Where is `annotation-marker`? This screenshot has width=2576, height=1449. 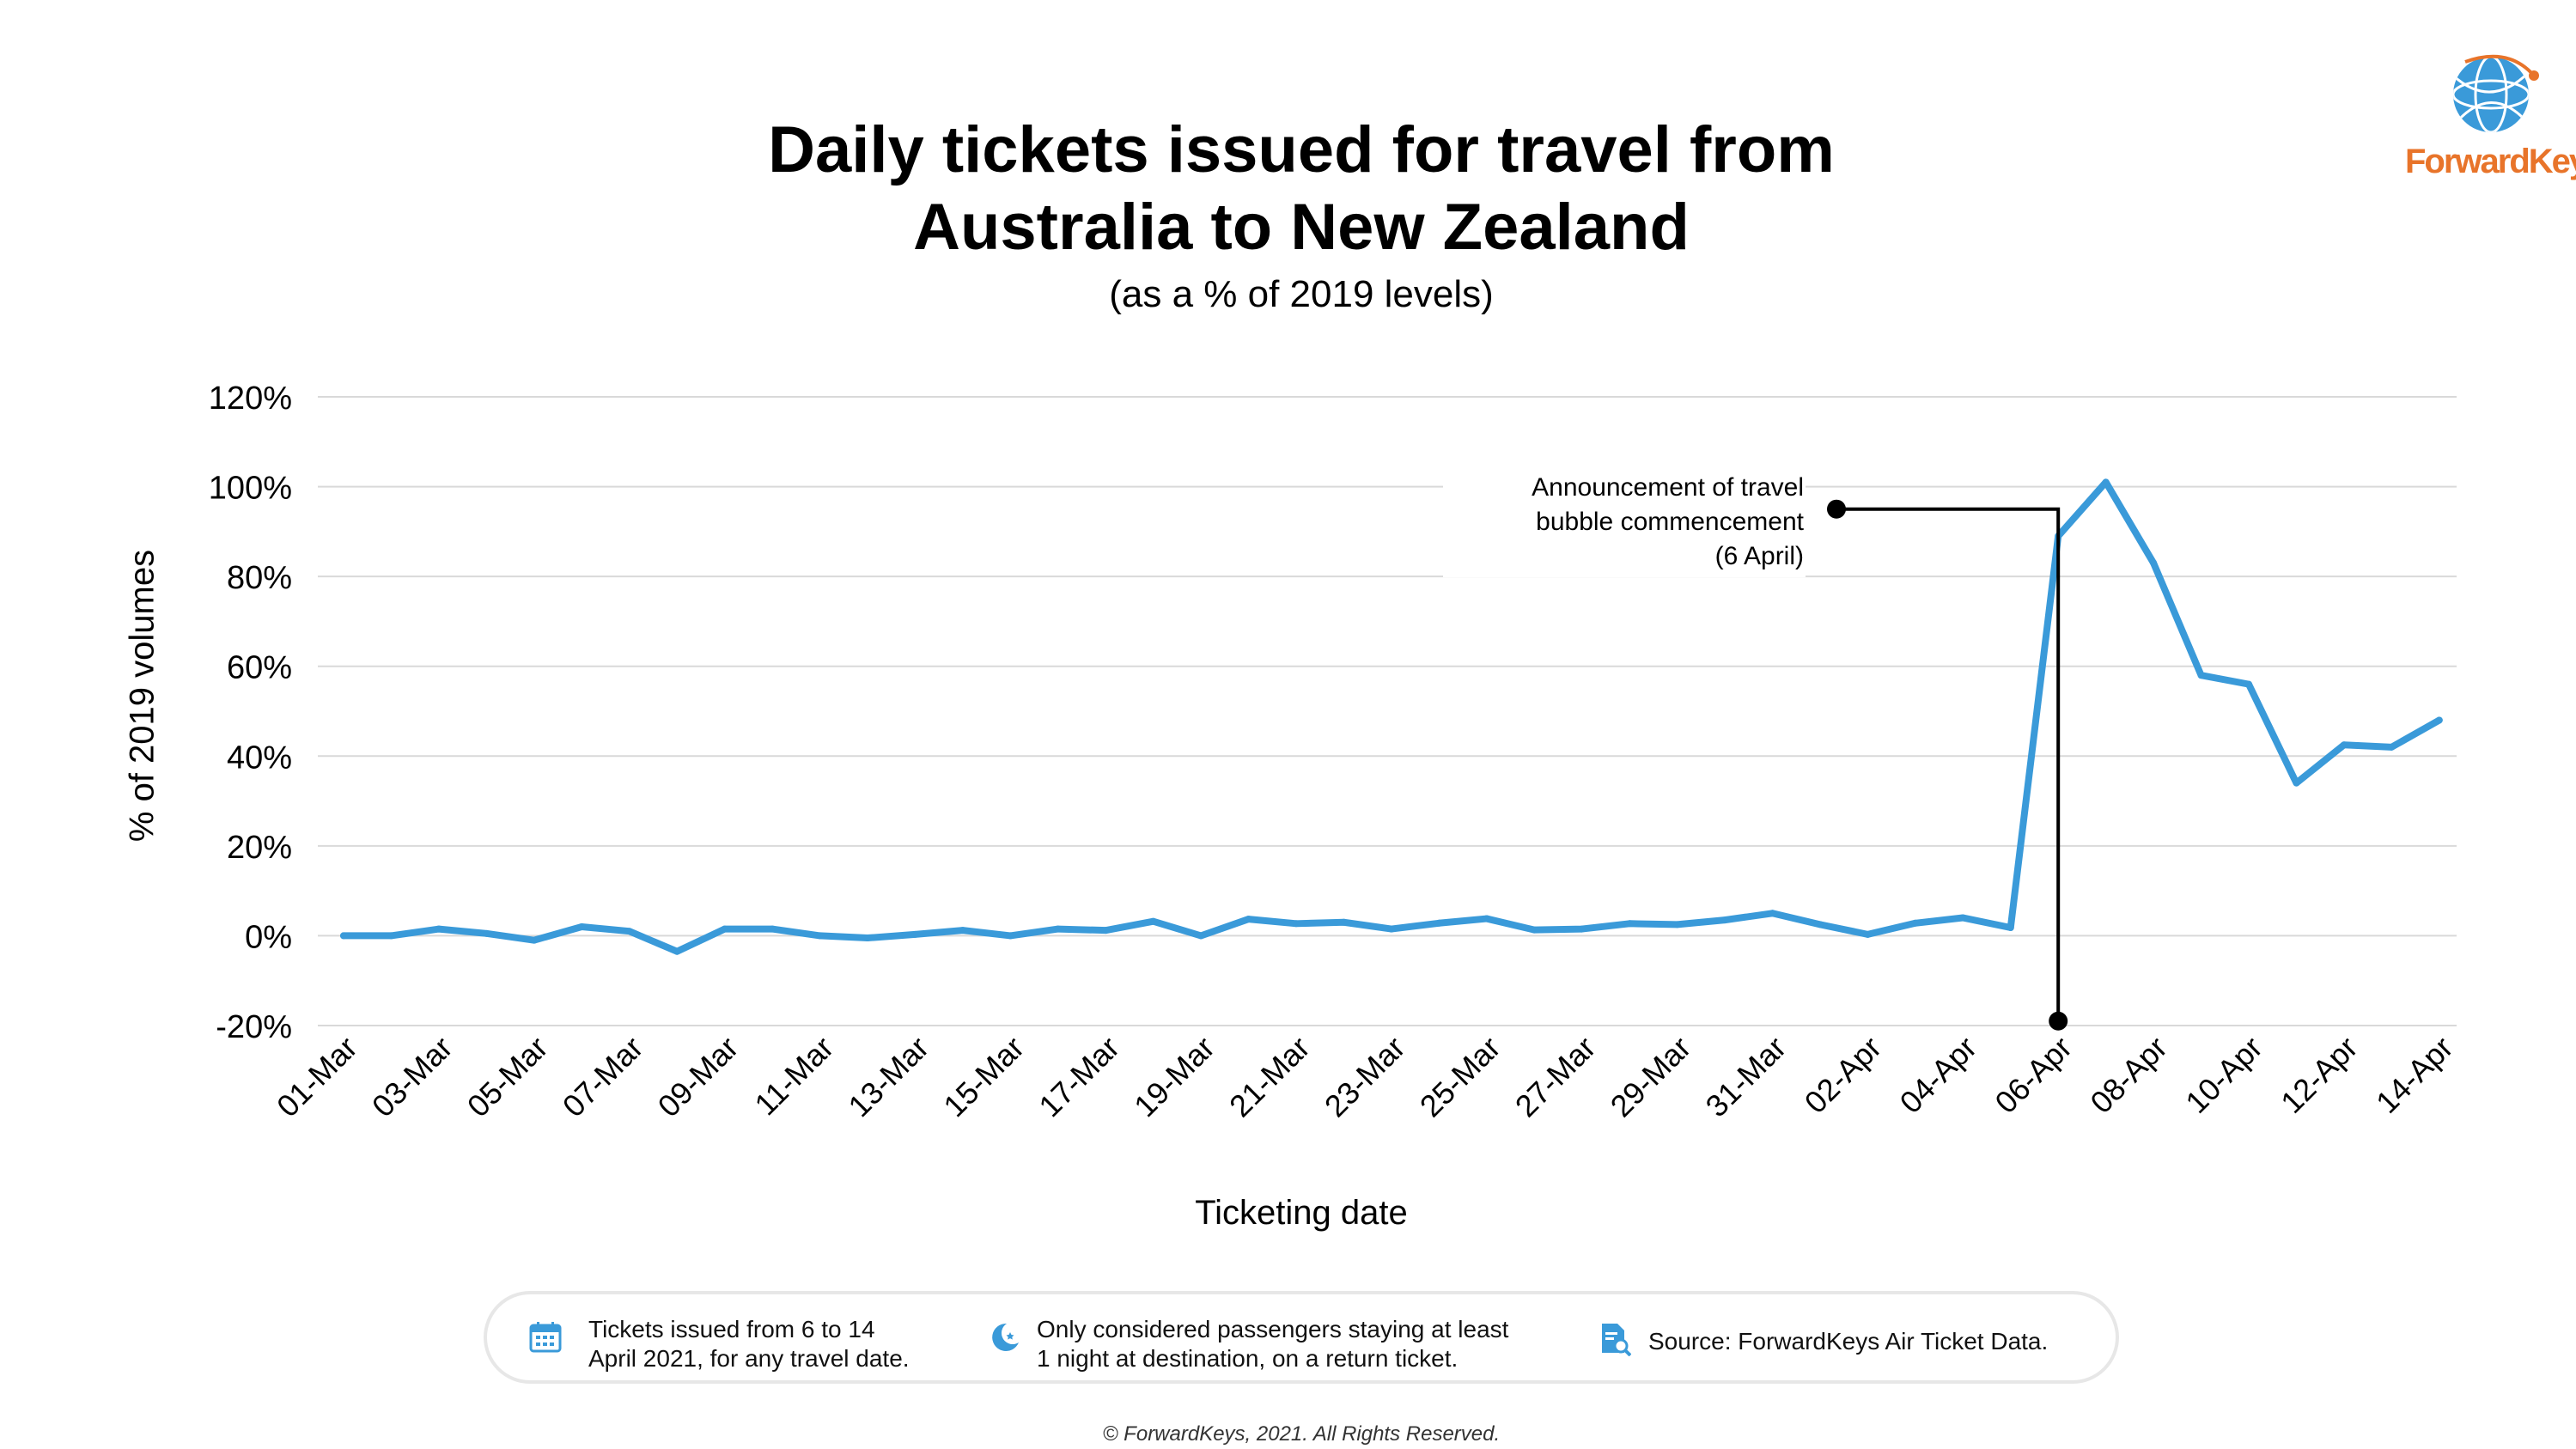 annotation-marker is located at coordinates (1947, 765).